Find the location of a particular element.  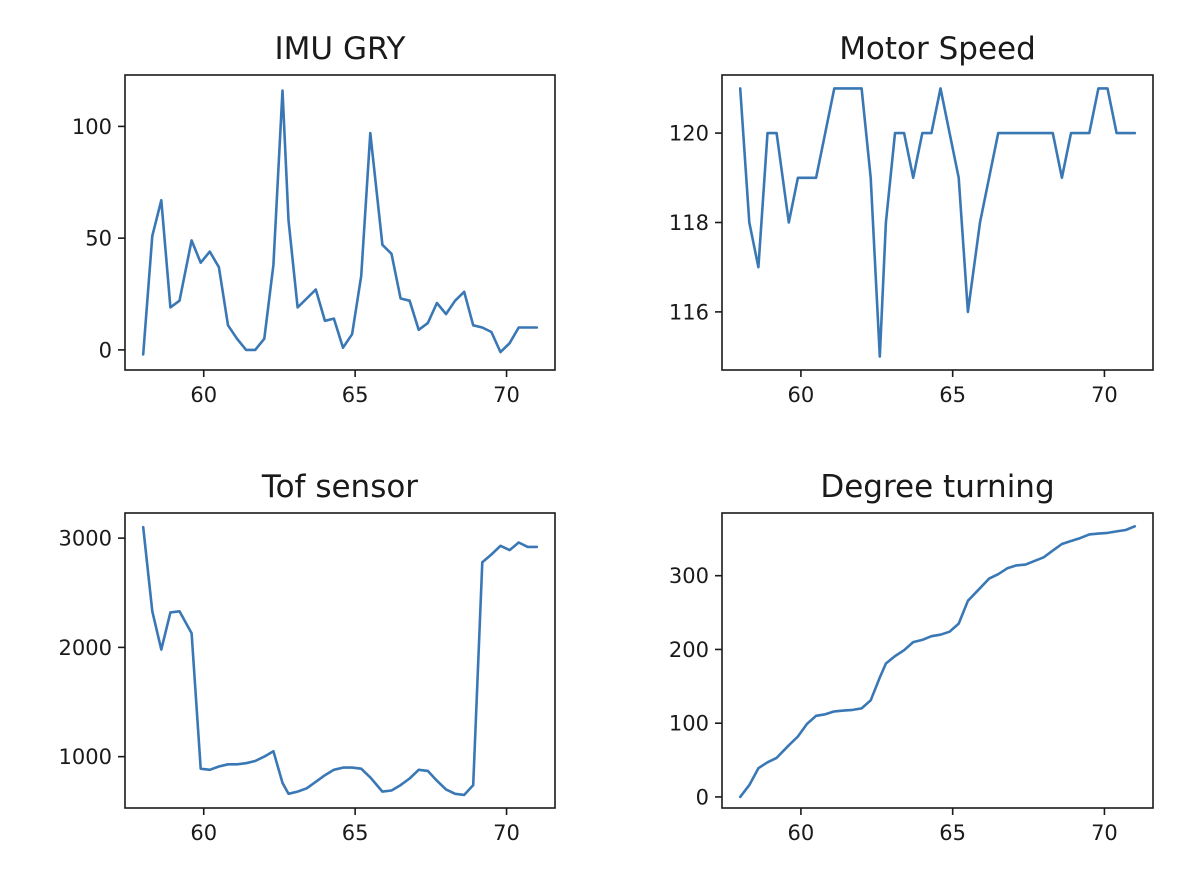

imu-gry-y-tick-label: 100 is located at coordinates (92, 127).